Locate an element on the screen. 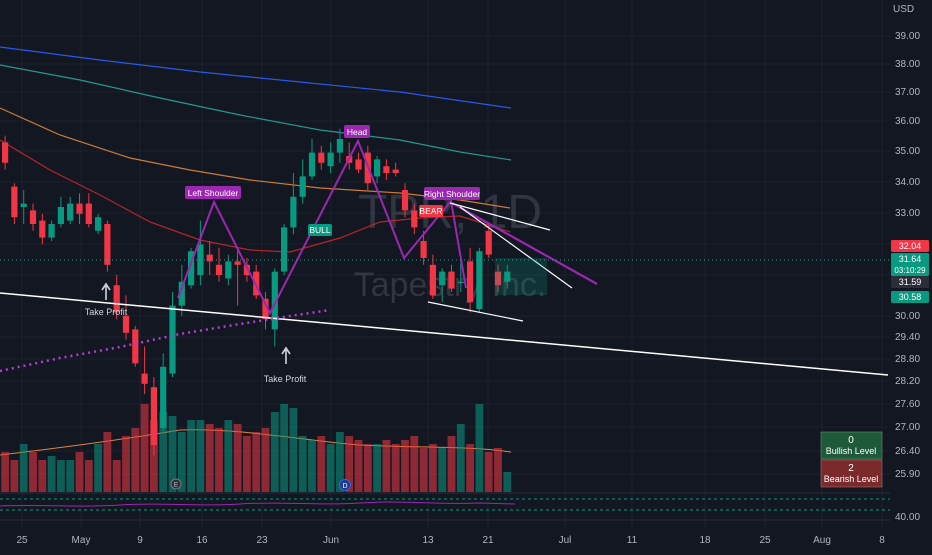  bull-text: BULL is located at coordinates (320, 230).